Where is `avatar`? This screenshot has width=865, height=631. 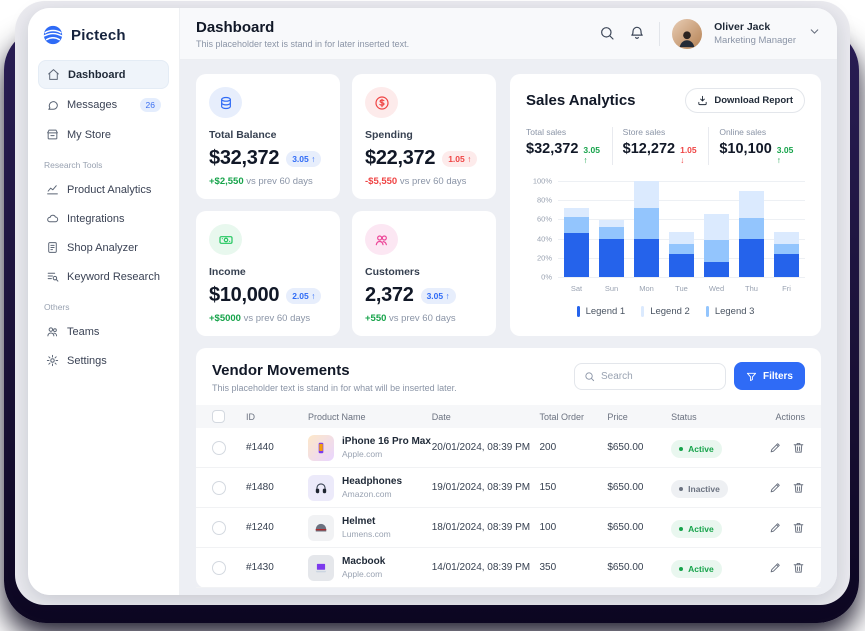 avatar is located at coordinates (687, 33).